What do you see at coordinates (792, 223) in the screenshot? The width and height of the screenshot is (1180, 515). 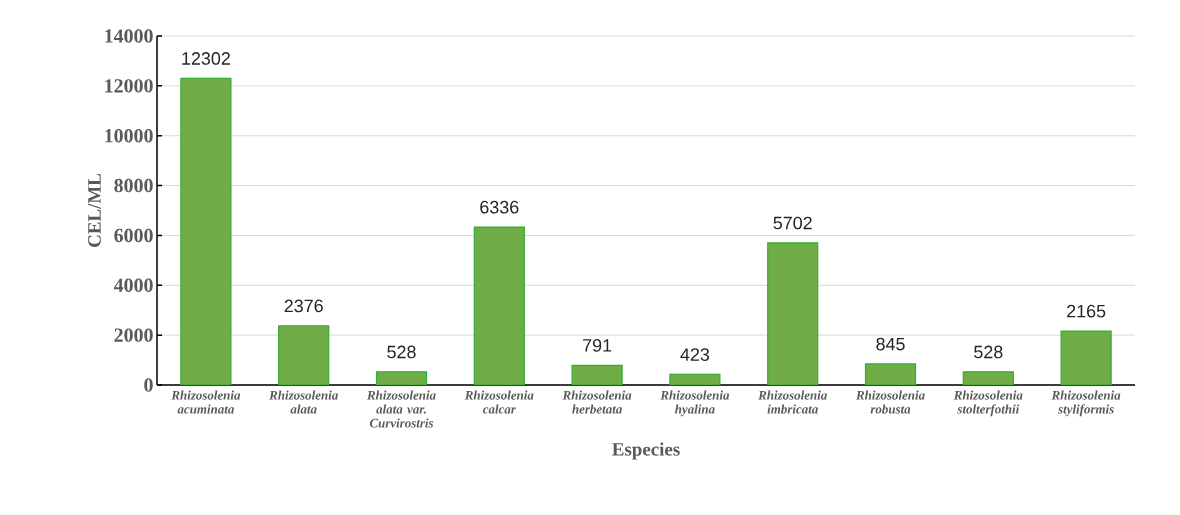 I see `data-label: 5702` at bounding box center [792, 223].